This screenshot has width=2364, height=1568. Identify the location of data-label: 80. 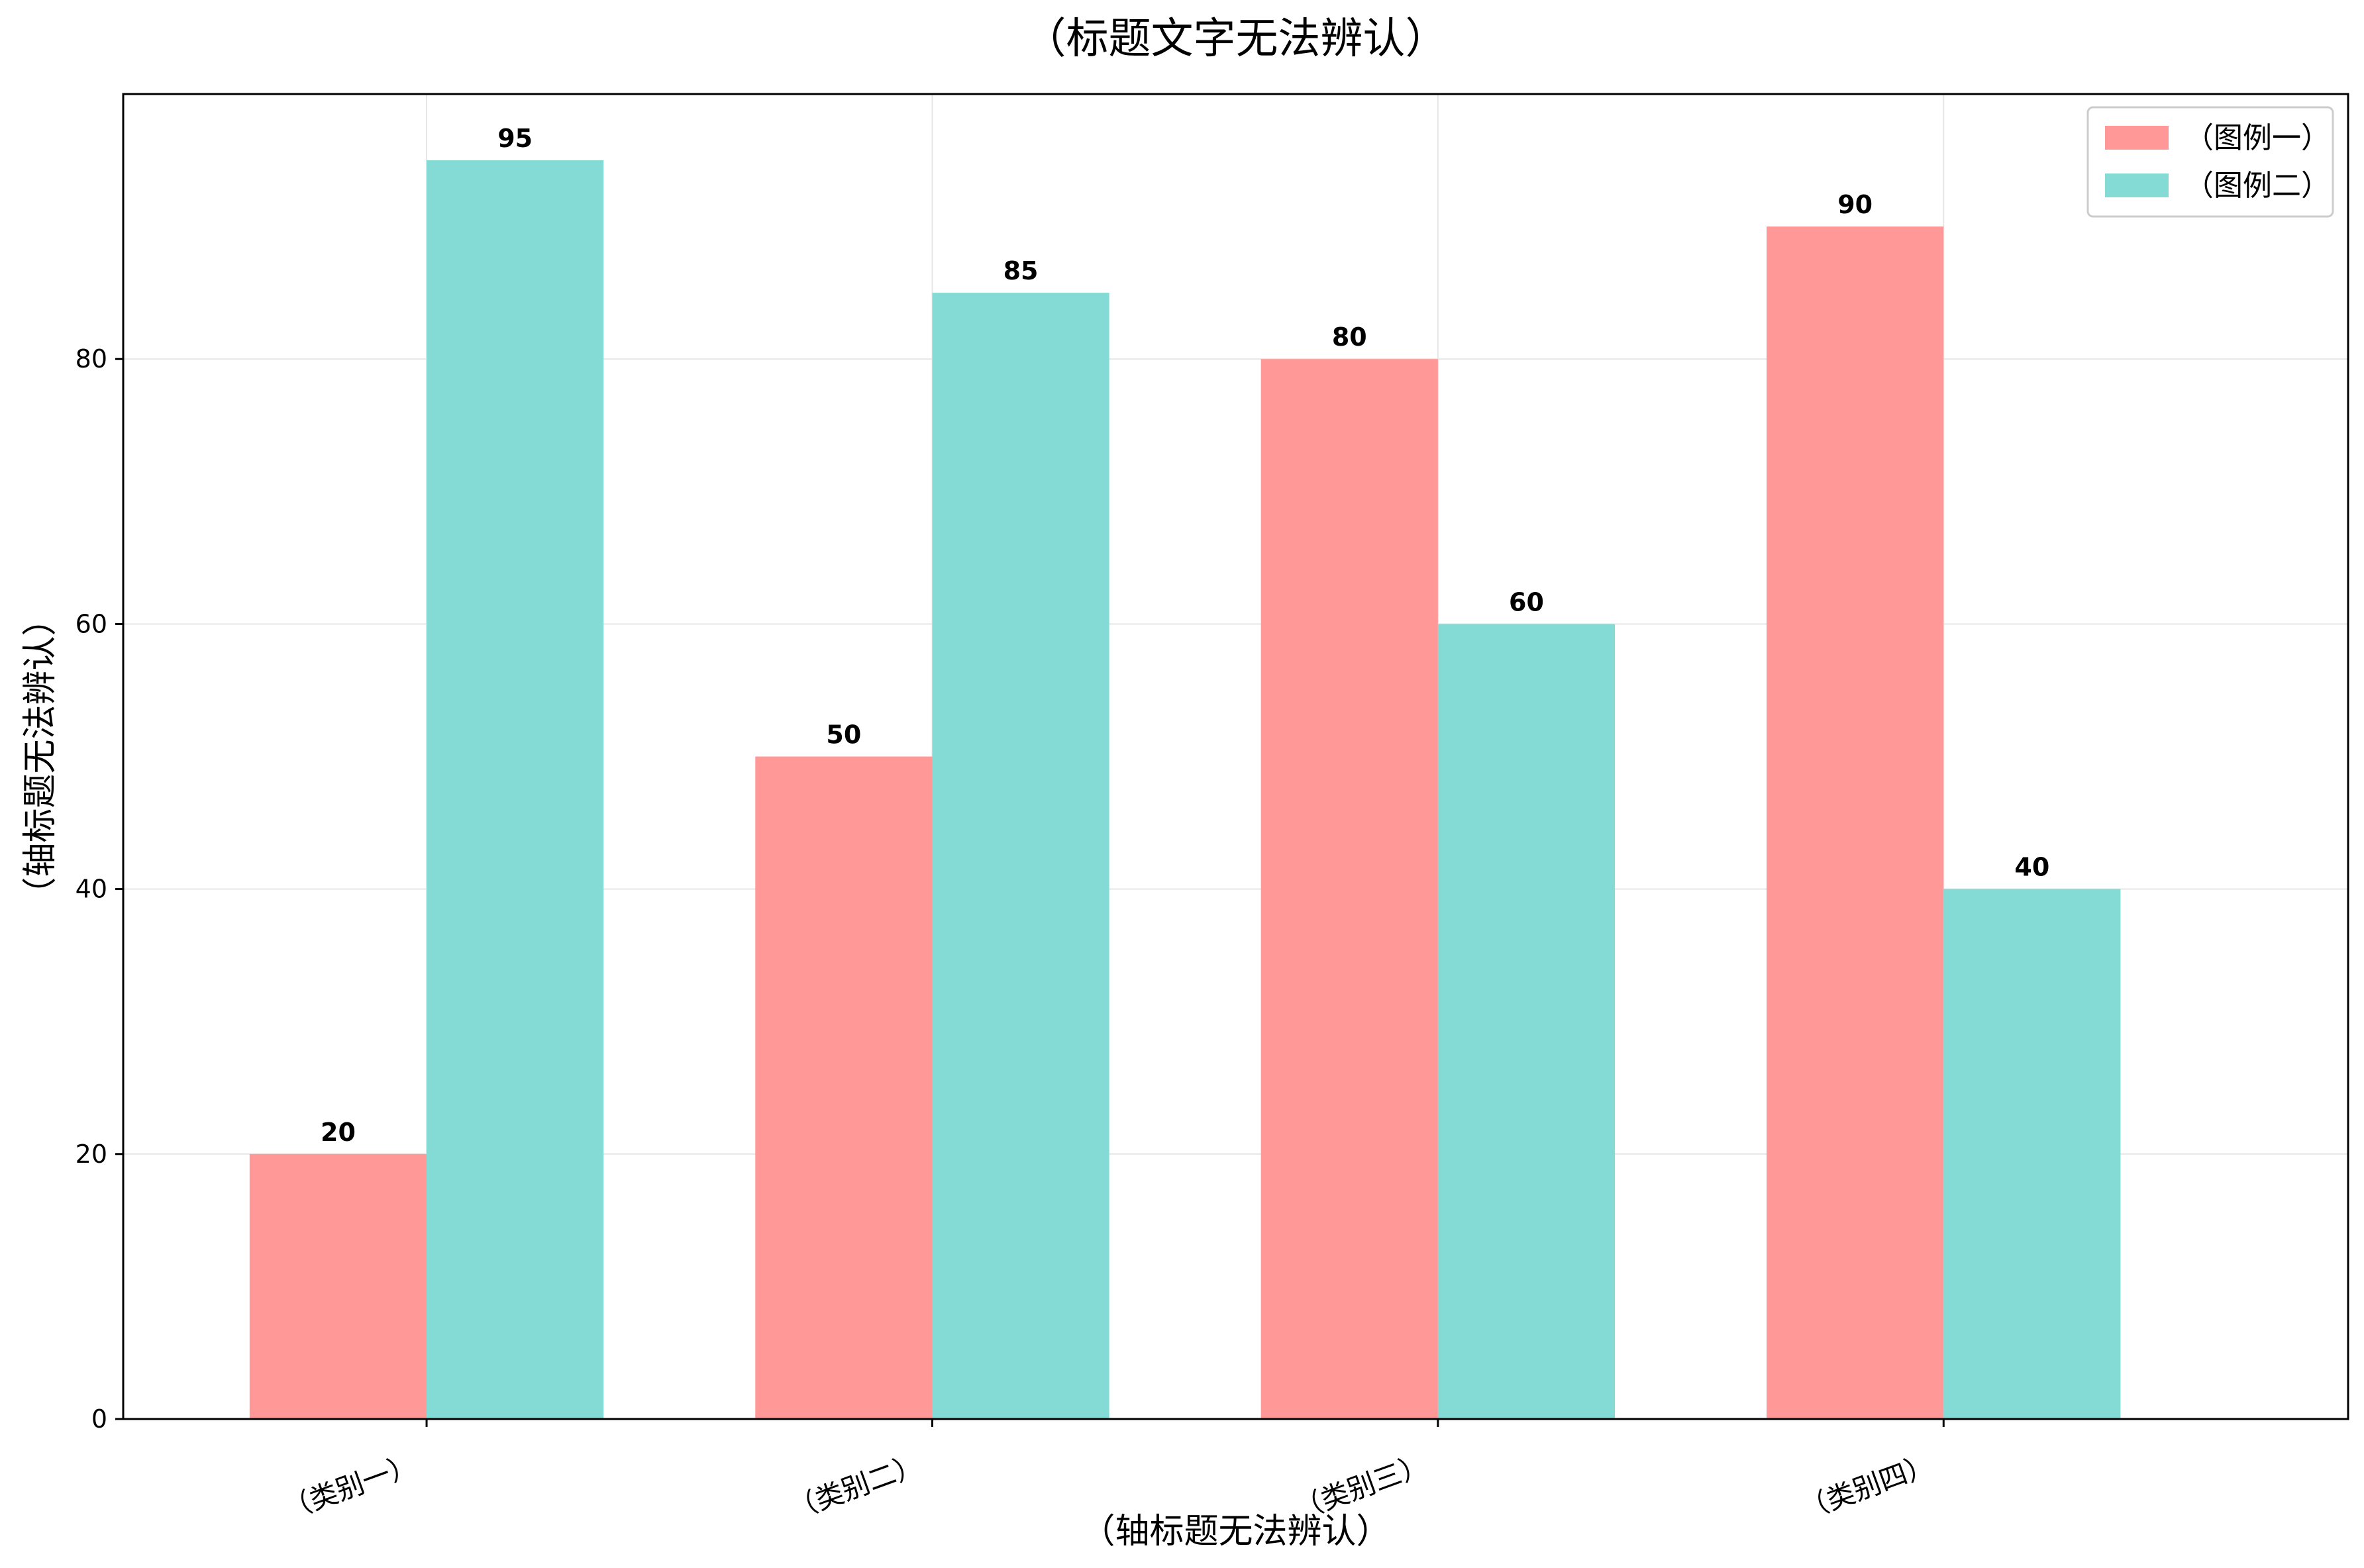
(1350, 337).